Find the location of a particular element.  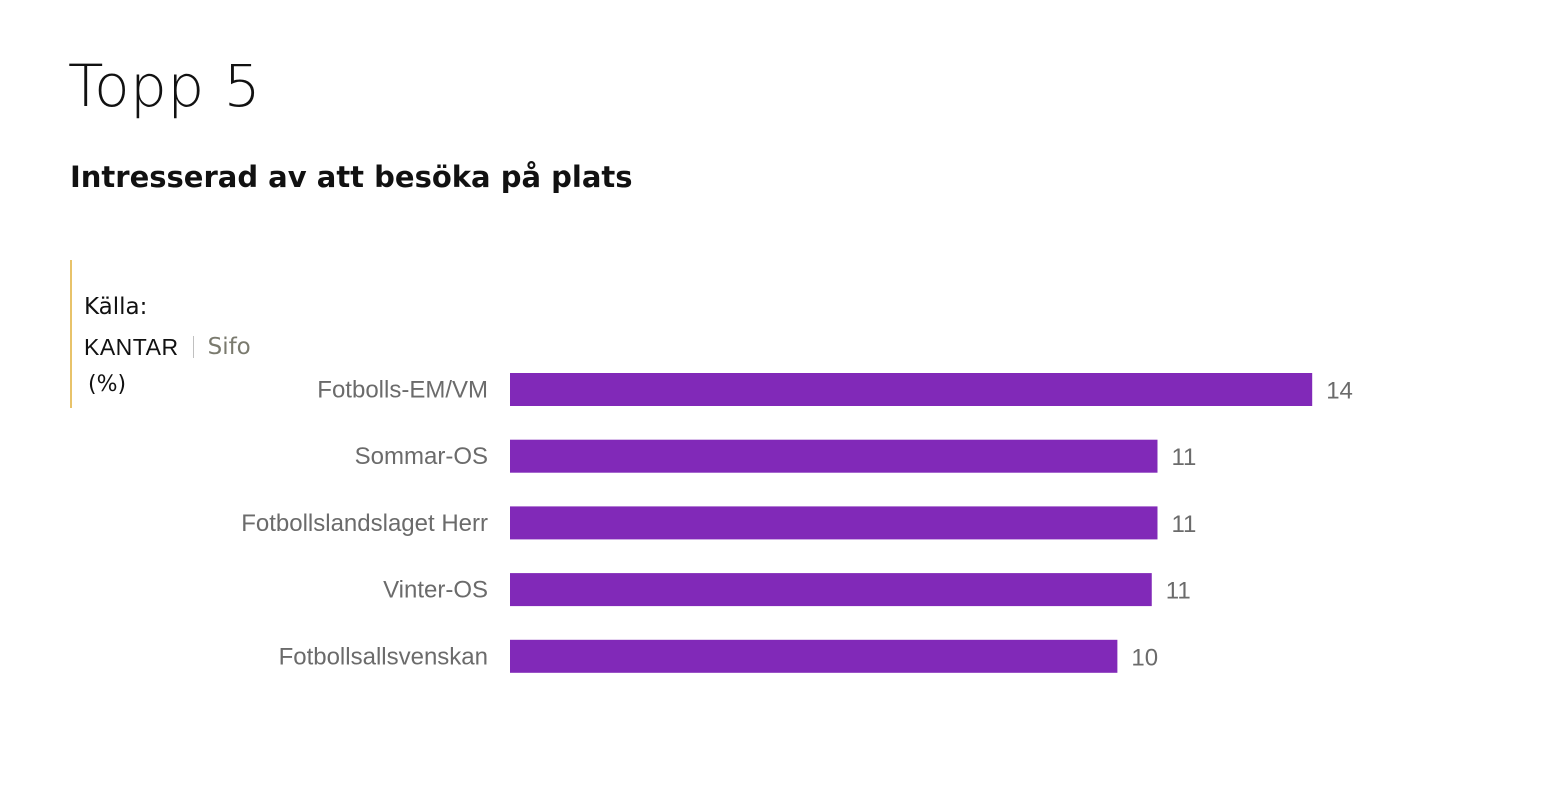

category-label: Fotbolls-EM/VM is located at coordinates (402, 390).